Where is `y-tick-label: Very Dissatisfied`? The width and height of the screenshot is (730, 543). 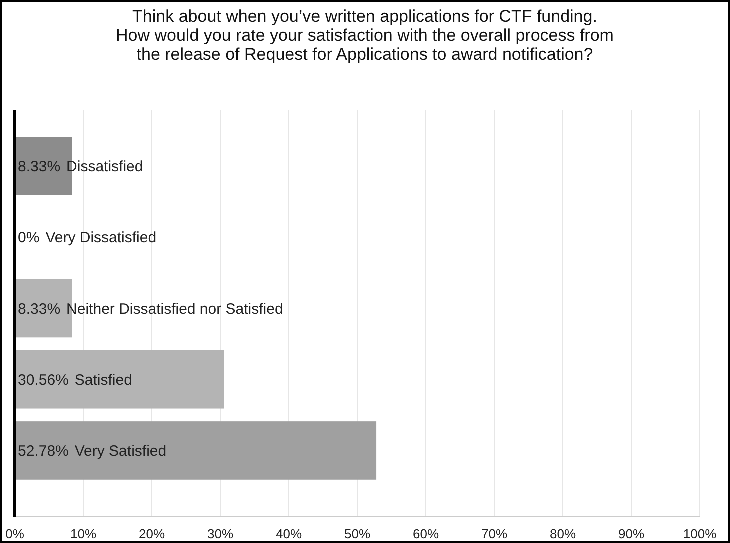
y-tick-label: Very Dissatisfied is located at coordinates (101, 238).